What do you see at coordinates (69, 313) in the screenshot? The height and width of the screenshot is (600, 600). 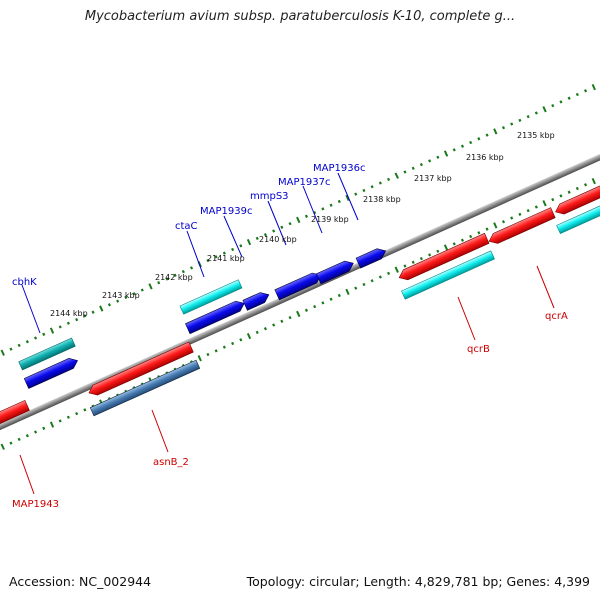 I see `scale-label: 2144 kbp` at bounding box center [69, 313].